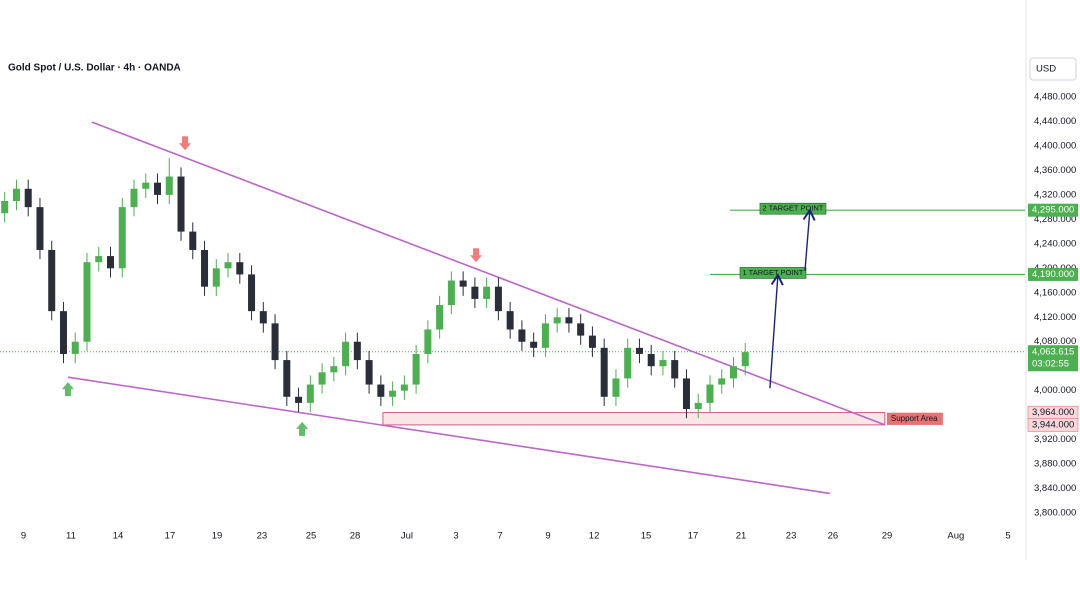 The height and width of the screenshot is (608, 1080). I want to click on price-label: 4,295.000, so click(1053, 210).